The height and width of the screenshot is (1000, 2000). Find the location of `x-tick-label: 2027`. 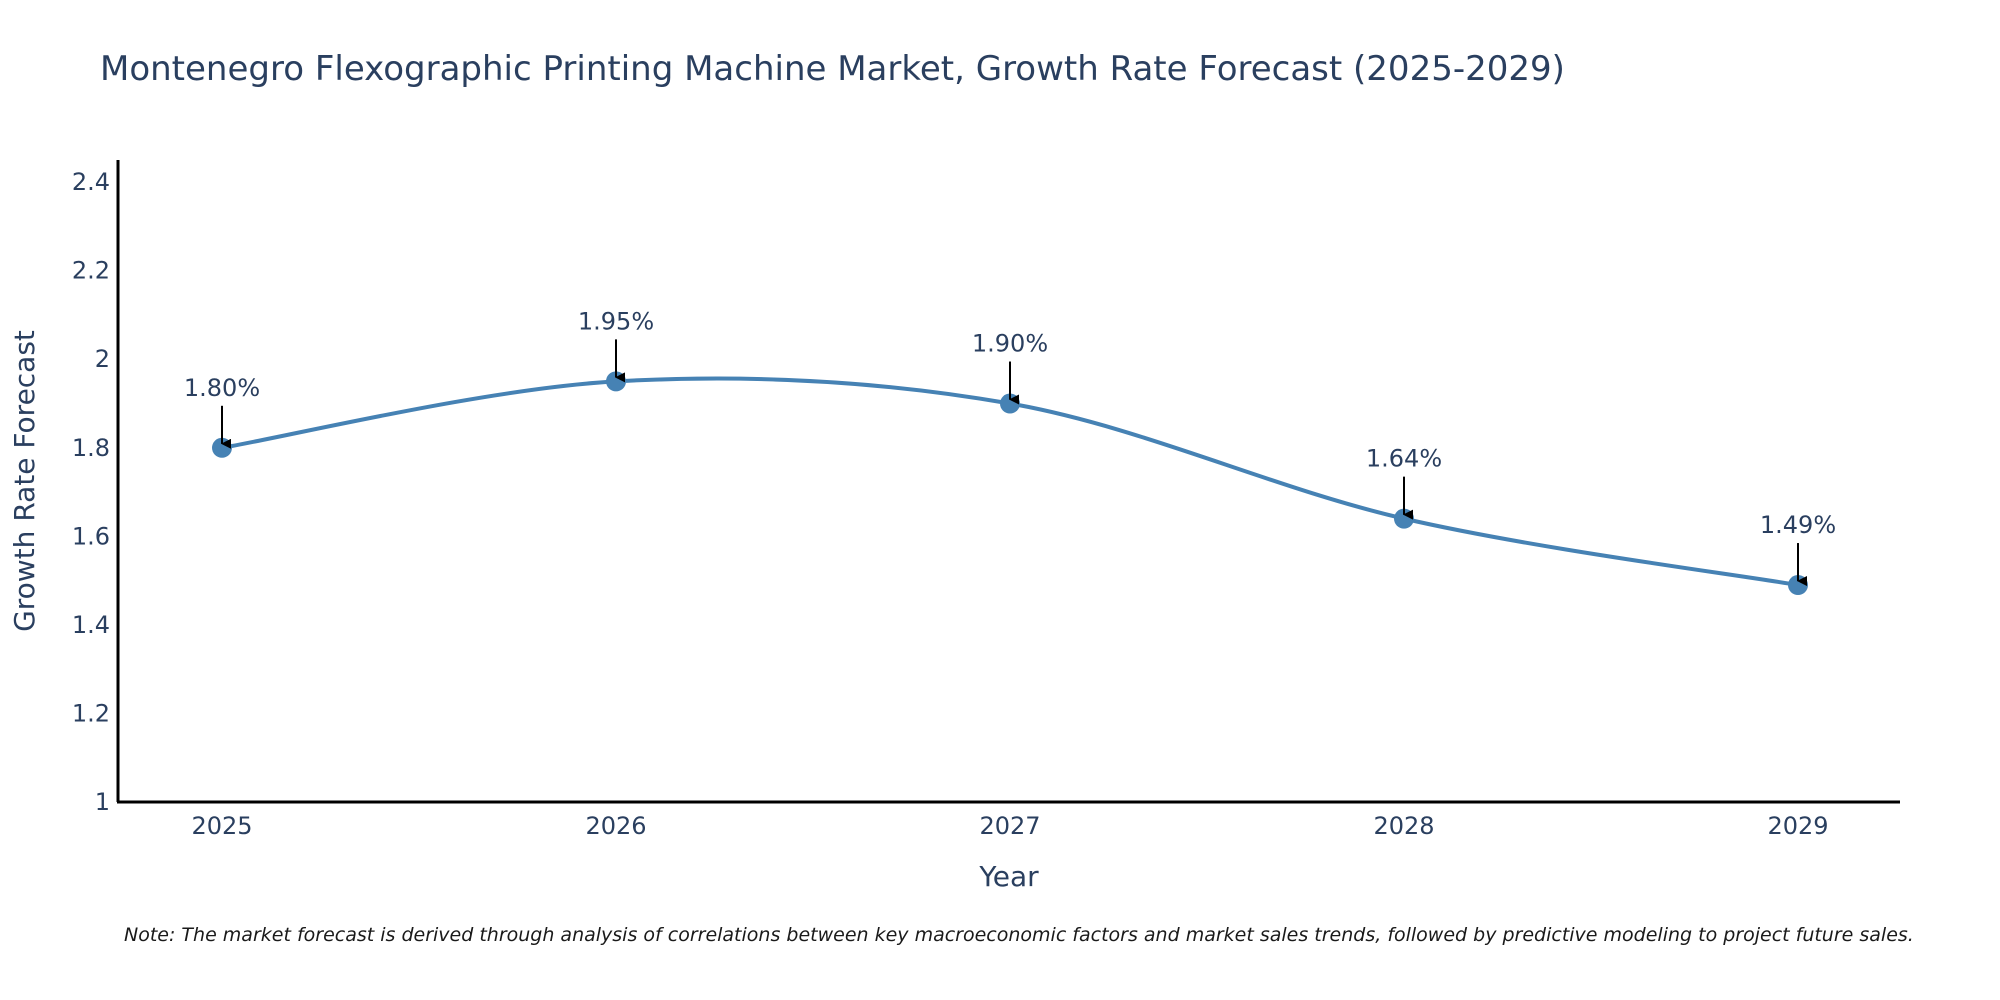

x-tick-label: 2027 is located at coordinates (1009, 826).